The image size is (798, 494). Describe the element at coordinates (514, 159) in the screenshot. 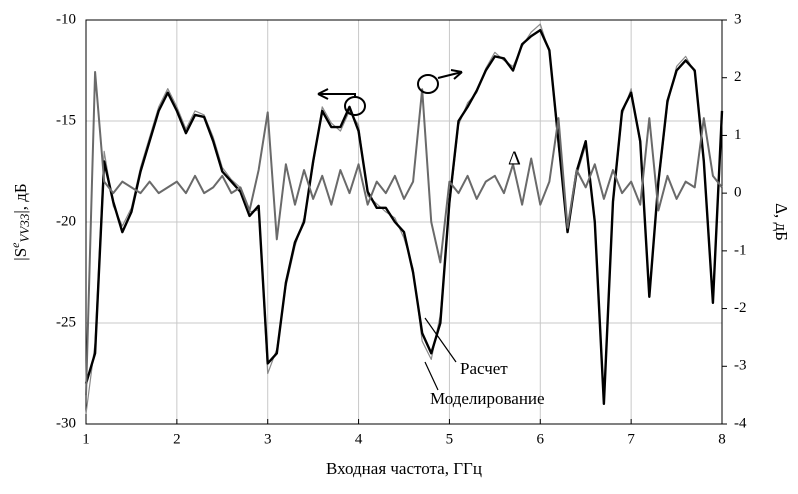

I see `series-label: Δ` at that location.